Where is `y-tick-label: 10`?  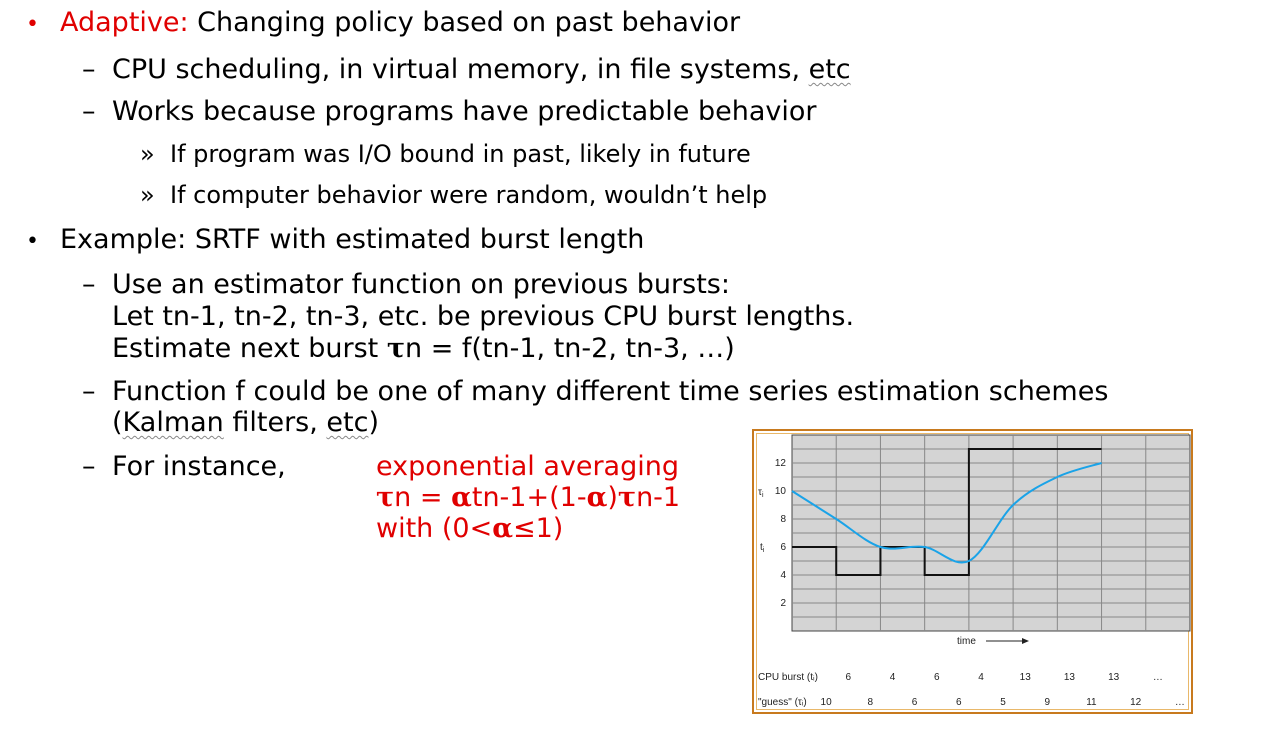
y-tick-label: 10 is located at coordinates (781, 491).